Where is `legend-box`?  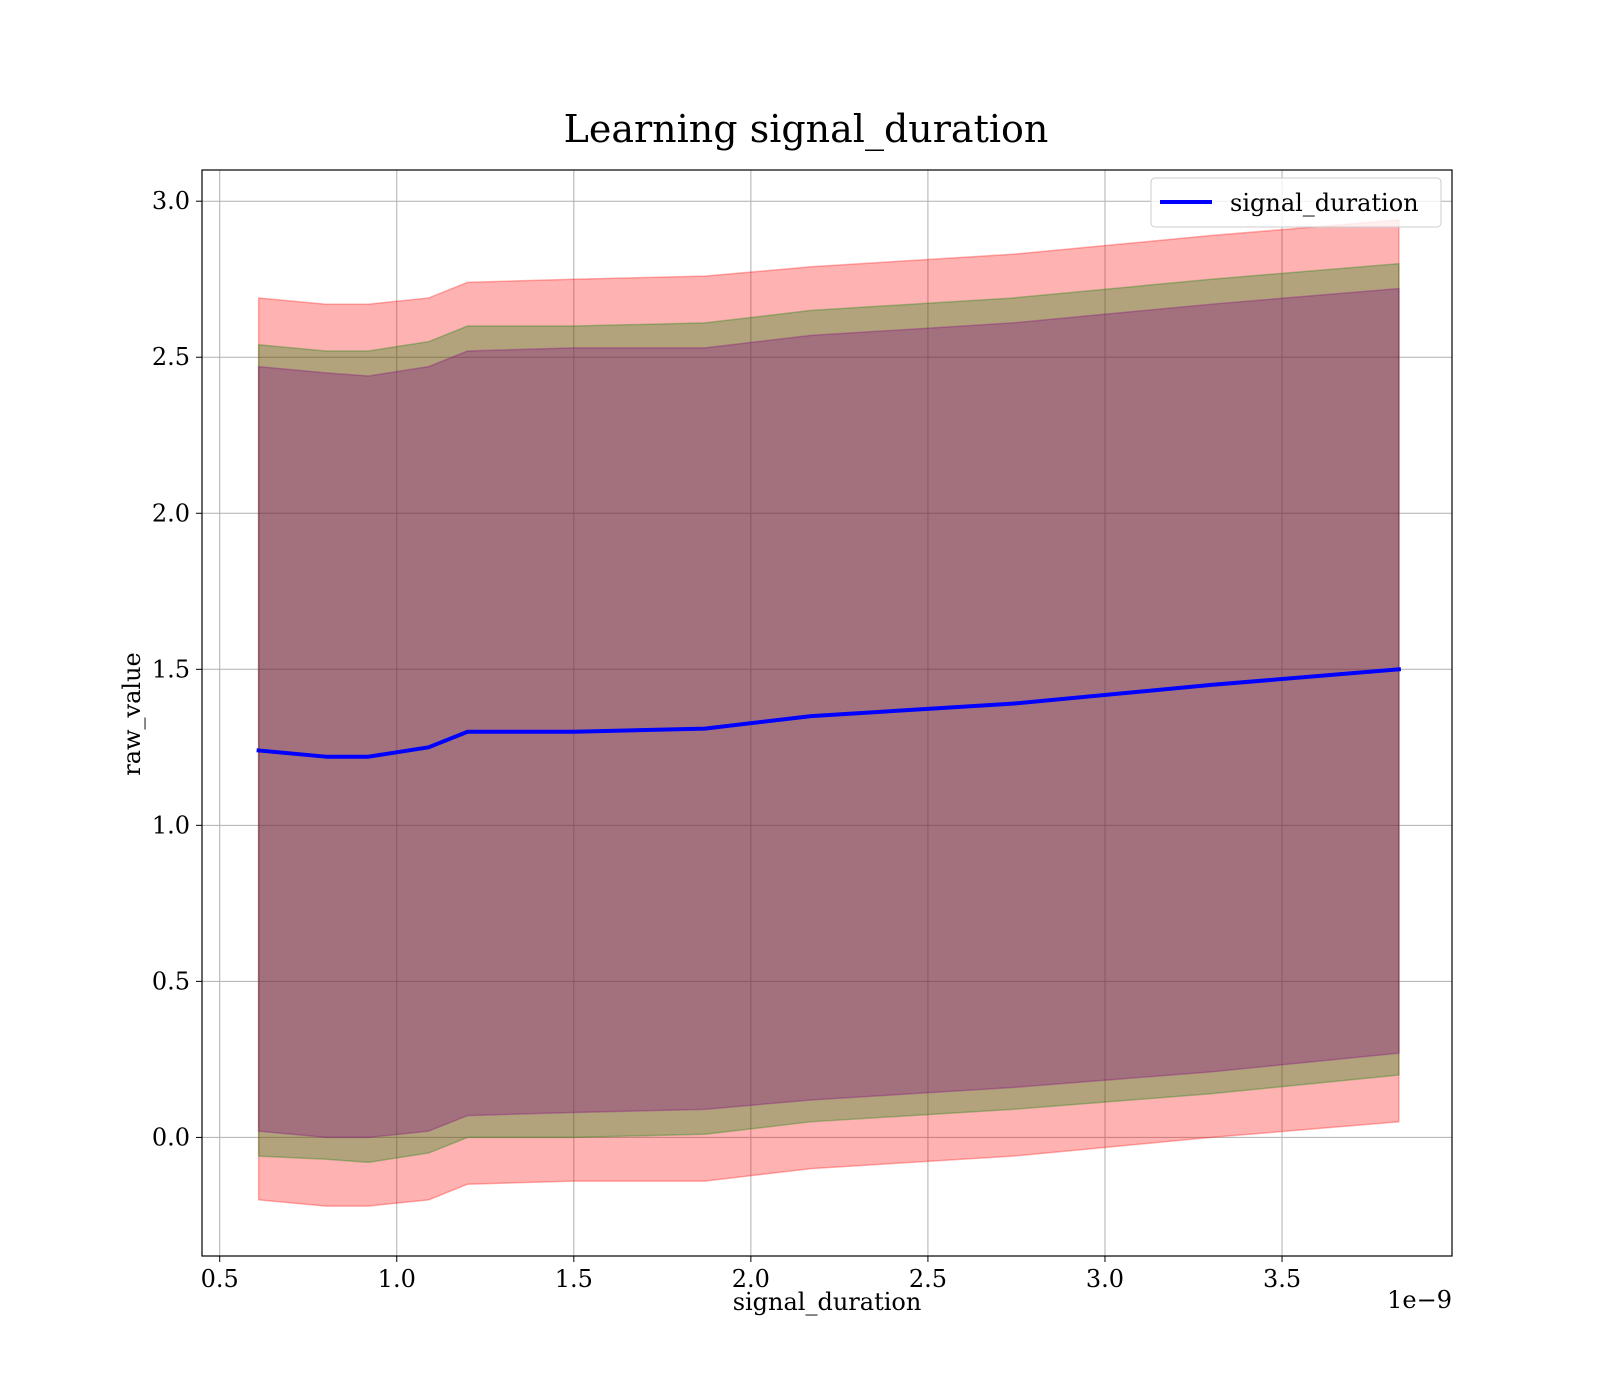
legend-box is located at coordinates (1296, 202).